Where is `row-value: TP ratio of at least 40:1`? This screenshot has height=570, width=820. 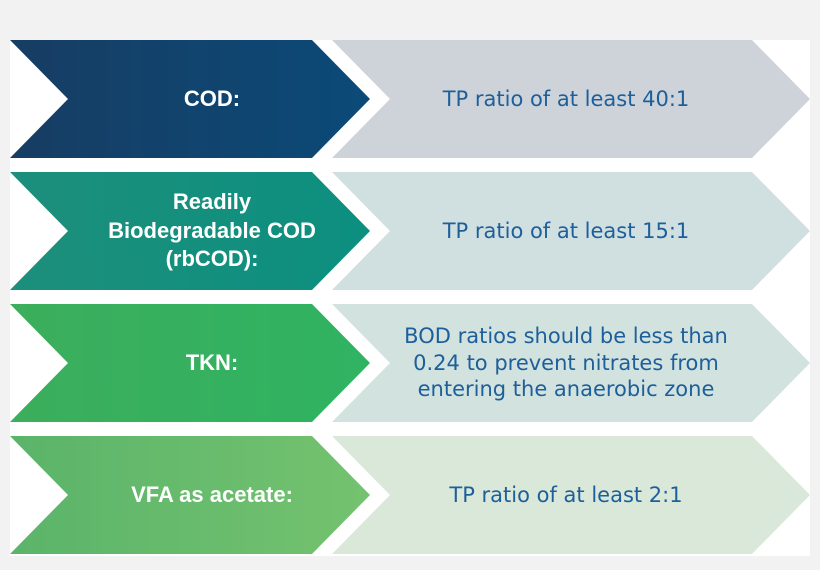
row-value: TP ratio of at least 40:1 is located at coordinates (566, 98).